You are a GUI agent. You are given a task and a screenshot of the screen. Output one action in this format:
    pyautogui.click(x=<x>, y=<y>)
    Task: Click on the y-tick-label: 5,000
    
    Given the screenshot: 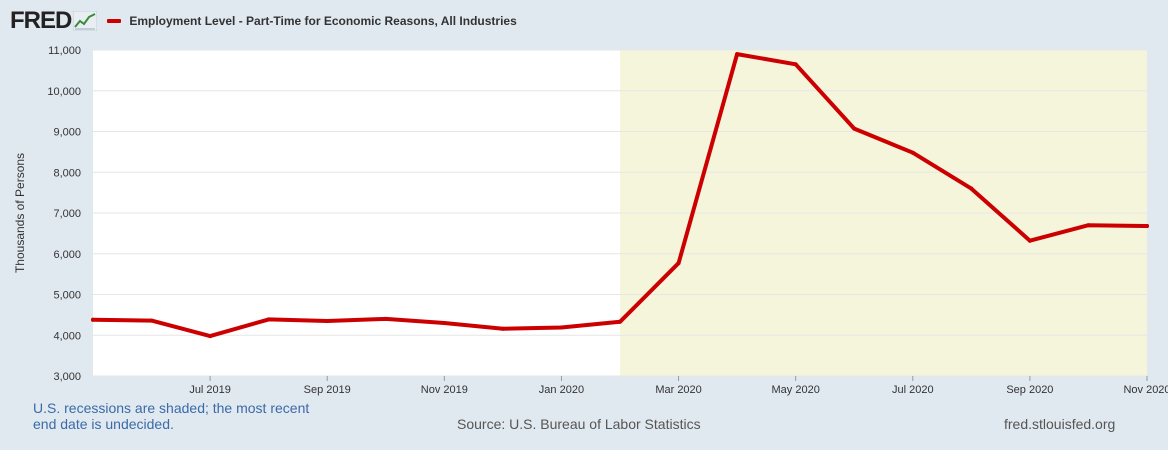 What is the action you would take?
    pyautogui.click(x=67, y=296)
    